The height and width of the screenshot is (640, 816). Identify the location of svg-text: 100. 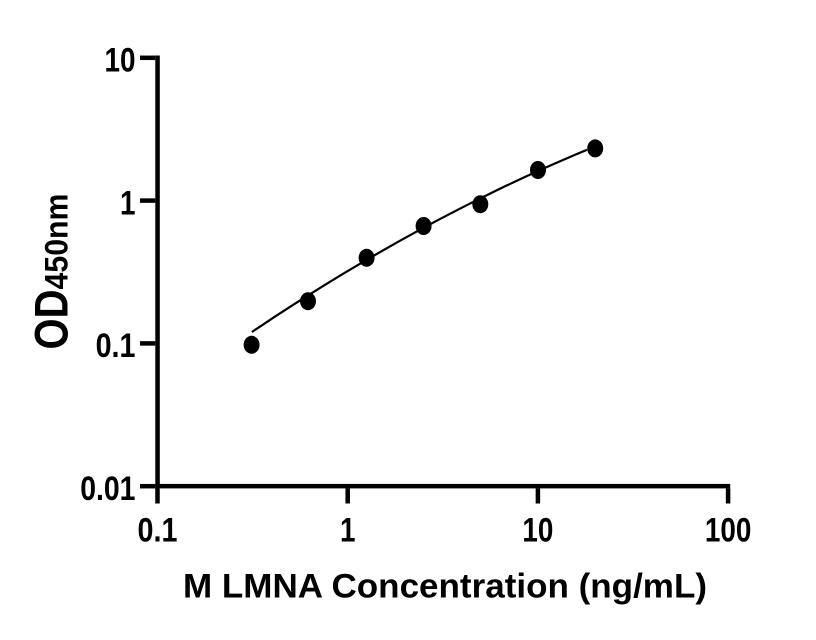
(728, 530).